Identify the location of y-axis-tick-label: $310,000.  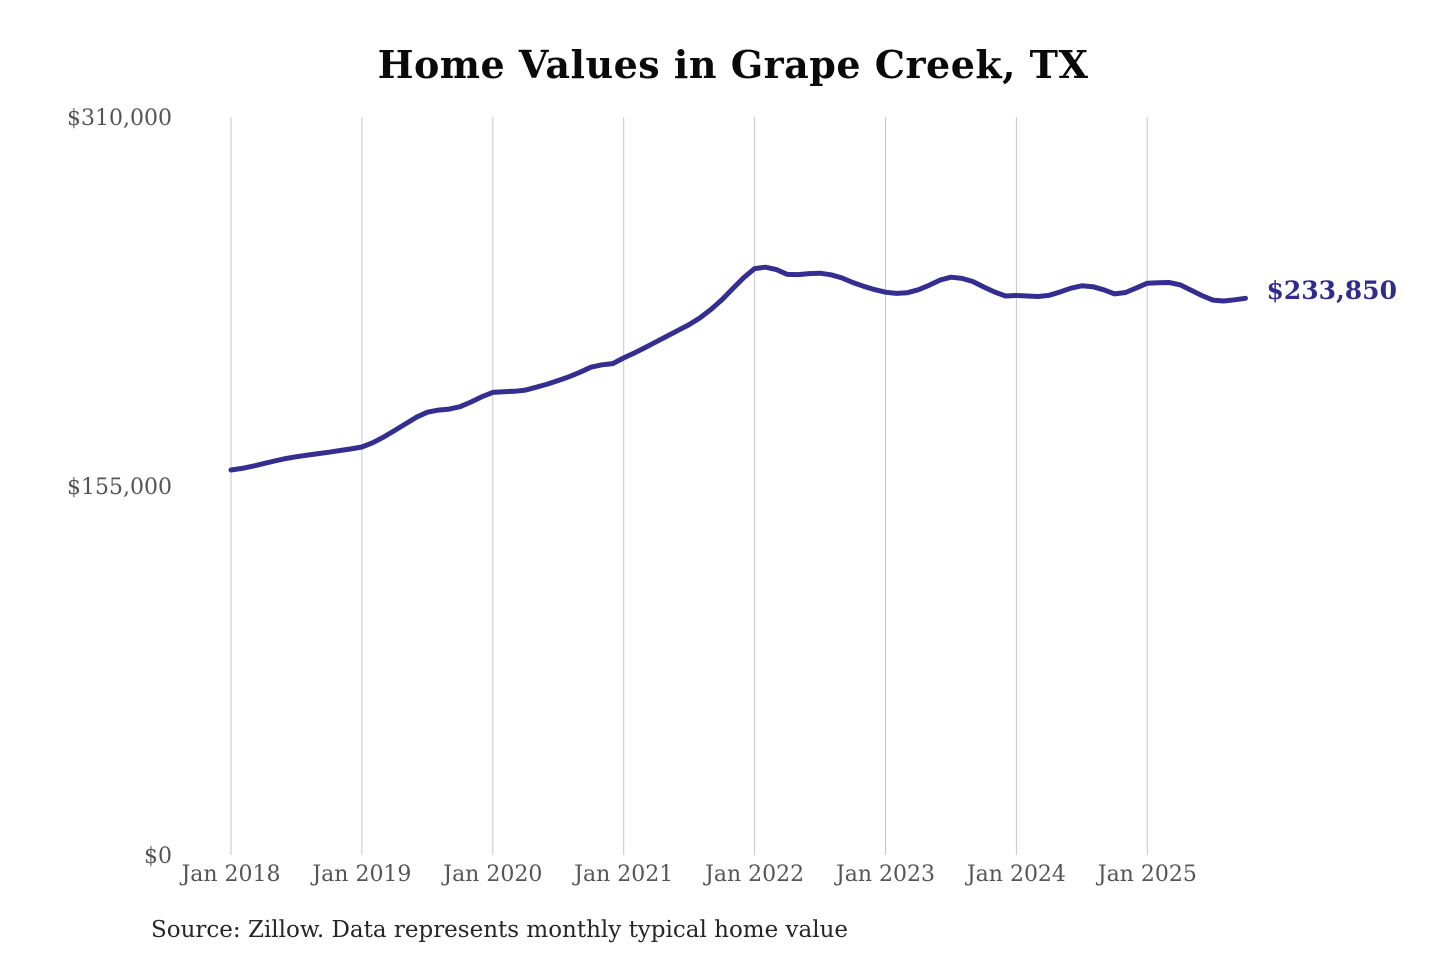
(119, 118).